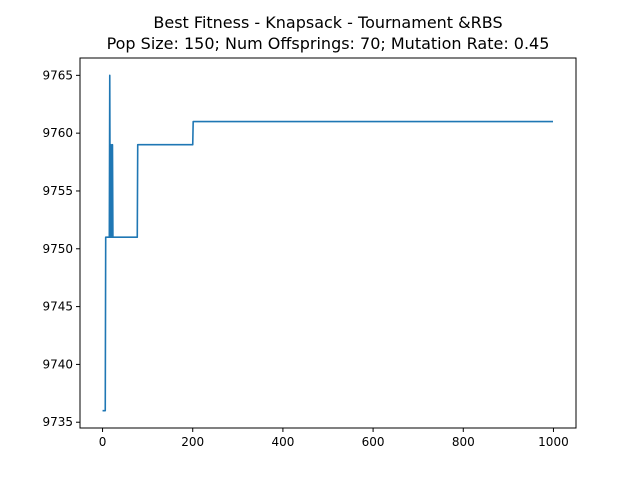 Image resolution: width=640 pixels, height=480 pixels. I want to click on y-tick-label: 9760, so click(57, 133).